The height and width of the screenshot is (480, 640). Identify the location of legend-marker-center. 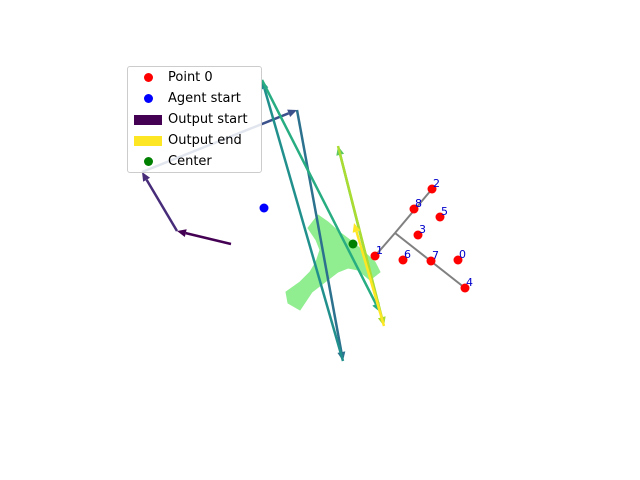
(148, 161).